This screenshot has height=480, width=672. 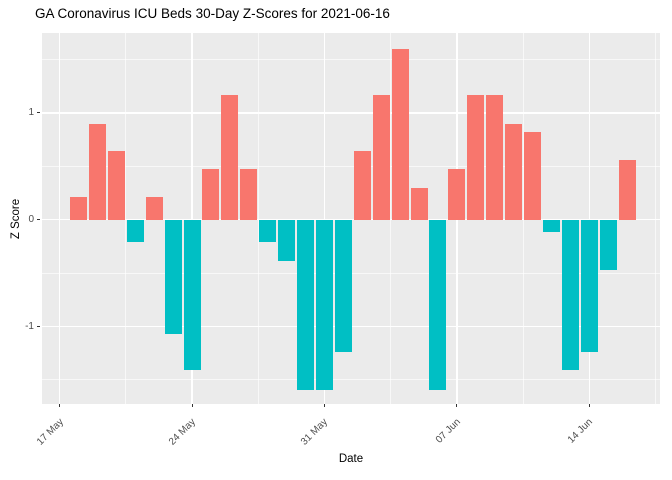 I want to click on x-tick-label: 31 May, so click(x=315, y=432).